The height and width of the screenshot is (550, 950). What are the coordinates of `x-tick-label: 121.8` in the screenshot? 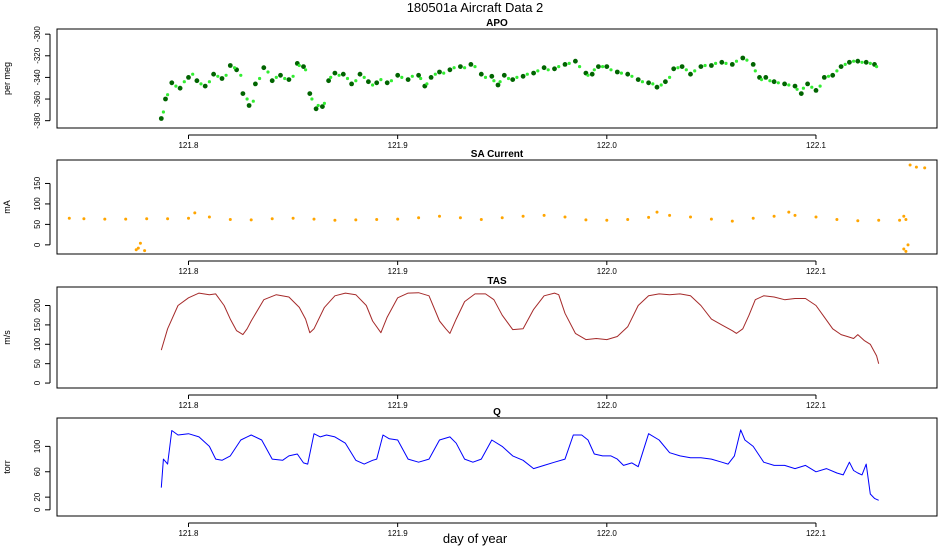 It's located at (188, 405).